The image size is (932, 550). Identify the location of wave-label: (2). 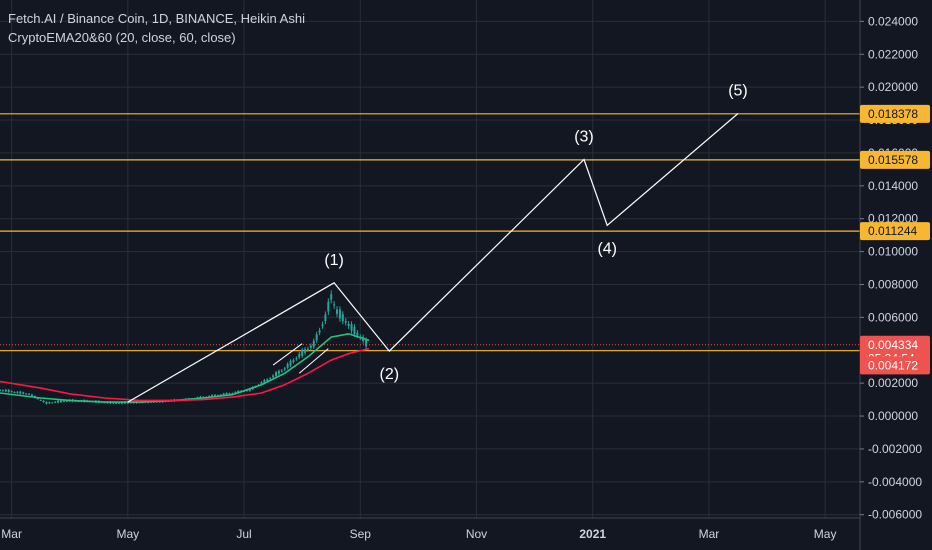
(390, 374).